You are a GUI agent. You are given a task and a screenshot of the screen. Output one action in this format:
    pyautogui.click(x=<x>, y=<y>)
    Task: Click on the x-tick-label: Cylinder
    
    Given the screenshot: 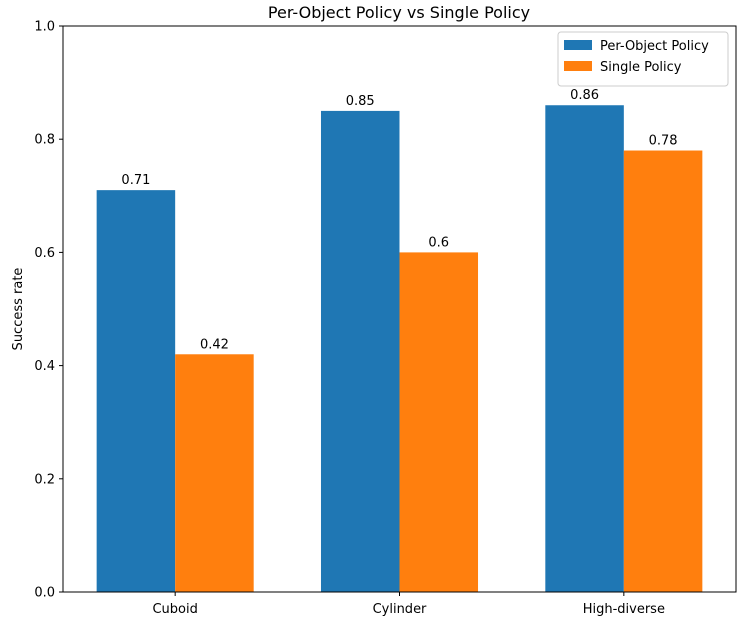 What is the action you would take?
    pyautogui.click(x=400, y=609)
    